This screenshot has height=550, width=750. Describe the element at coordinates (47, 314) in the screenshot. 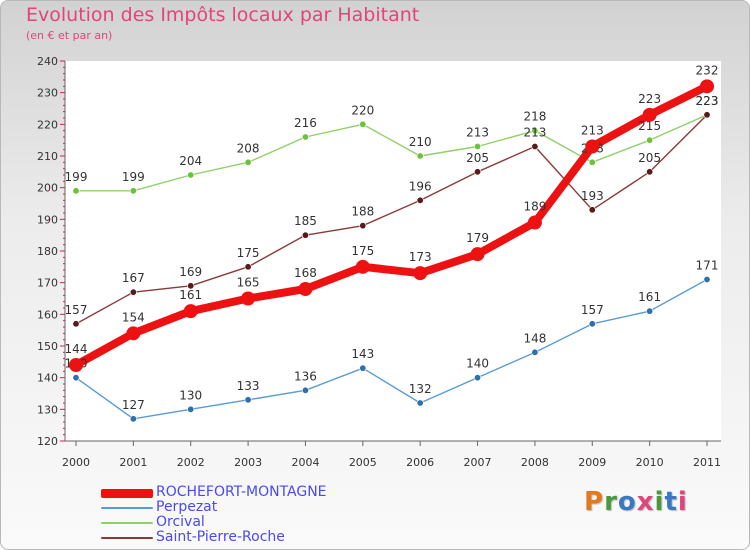

I see `y-tick-label: 160` at that location.